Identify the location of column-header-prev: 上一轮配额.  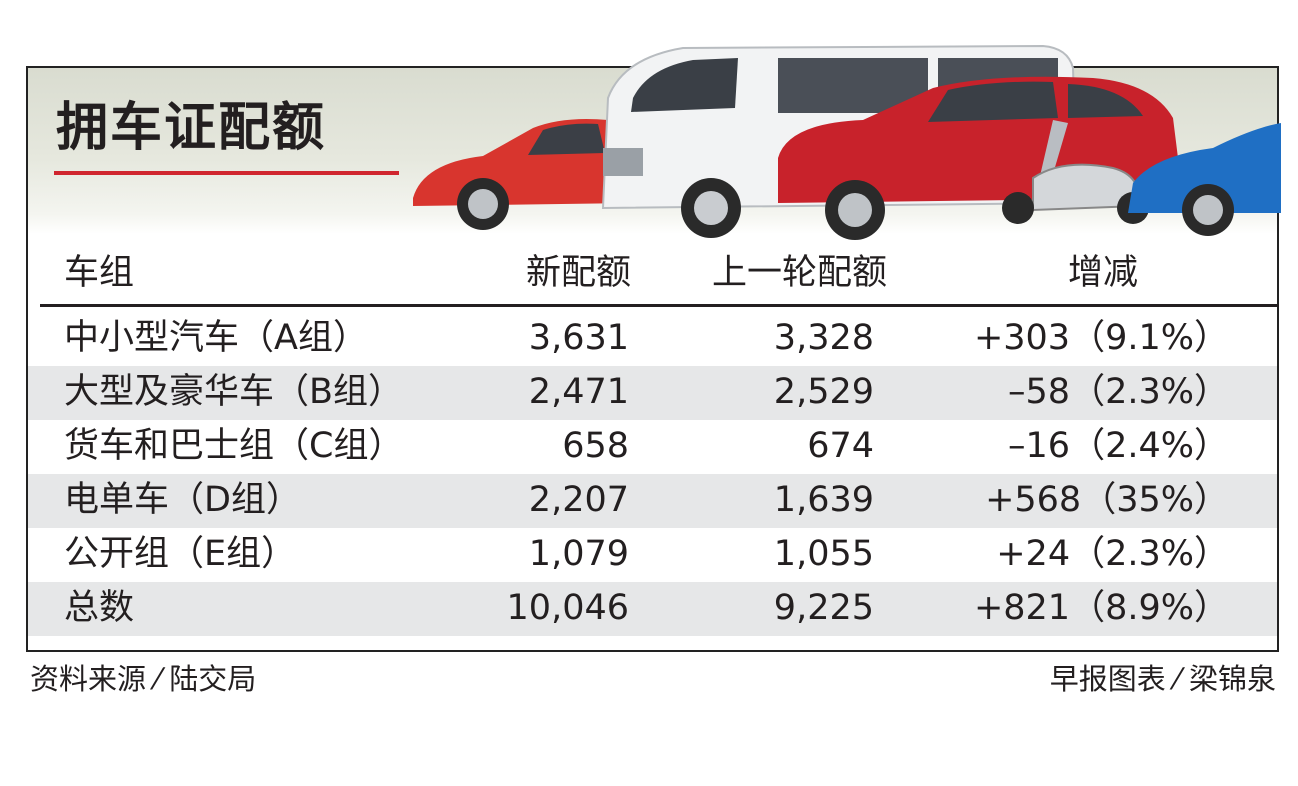
(800, 273).